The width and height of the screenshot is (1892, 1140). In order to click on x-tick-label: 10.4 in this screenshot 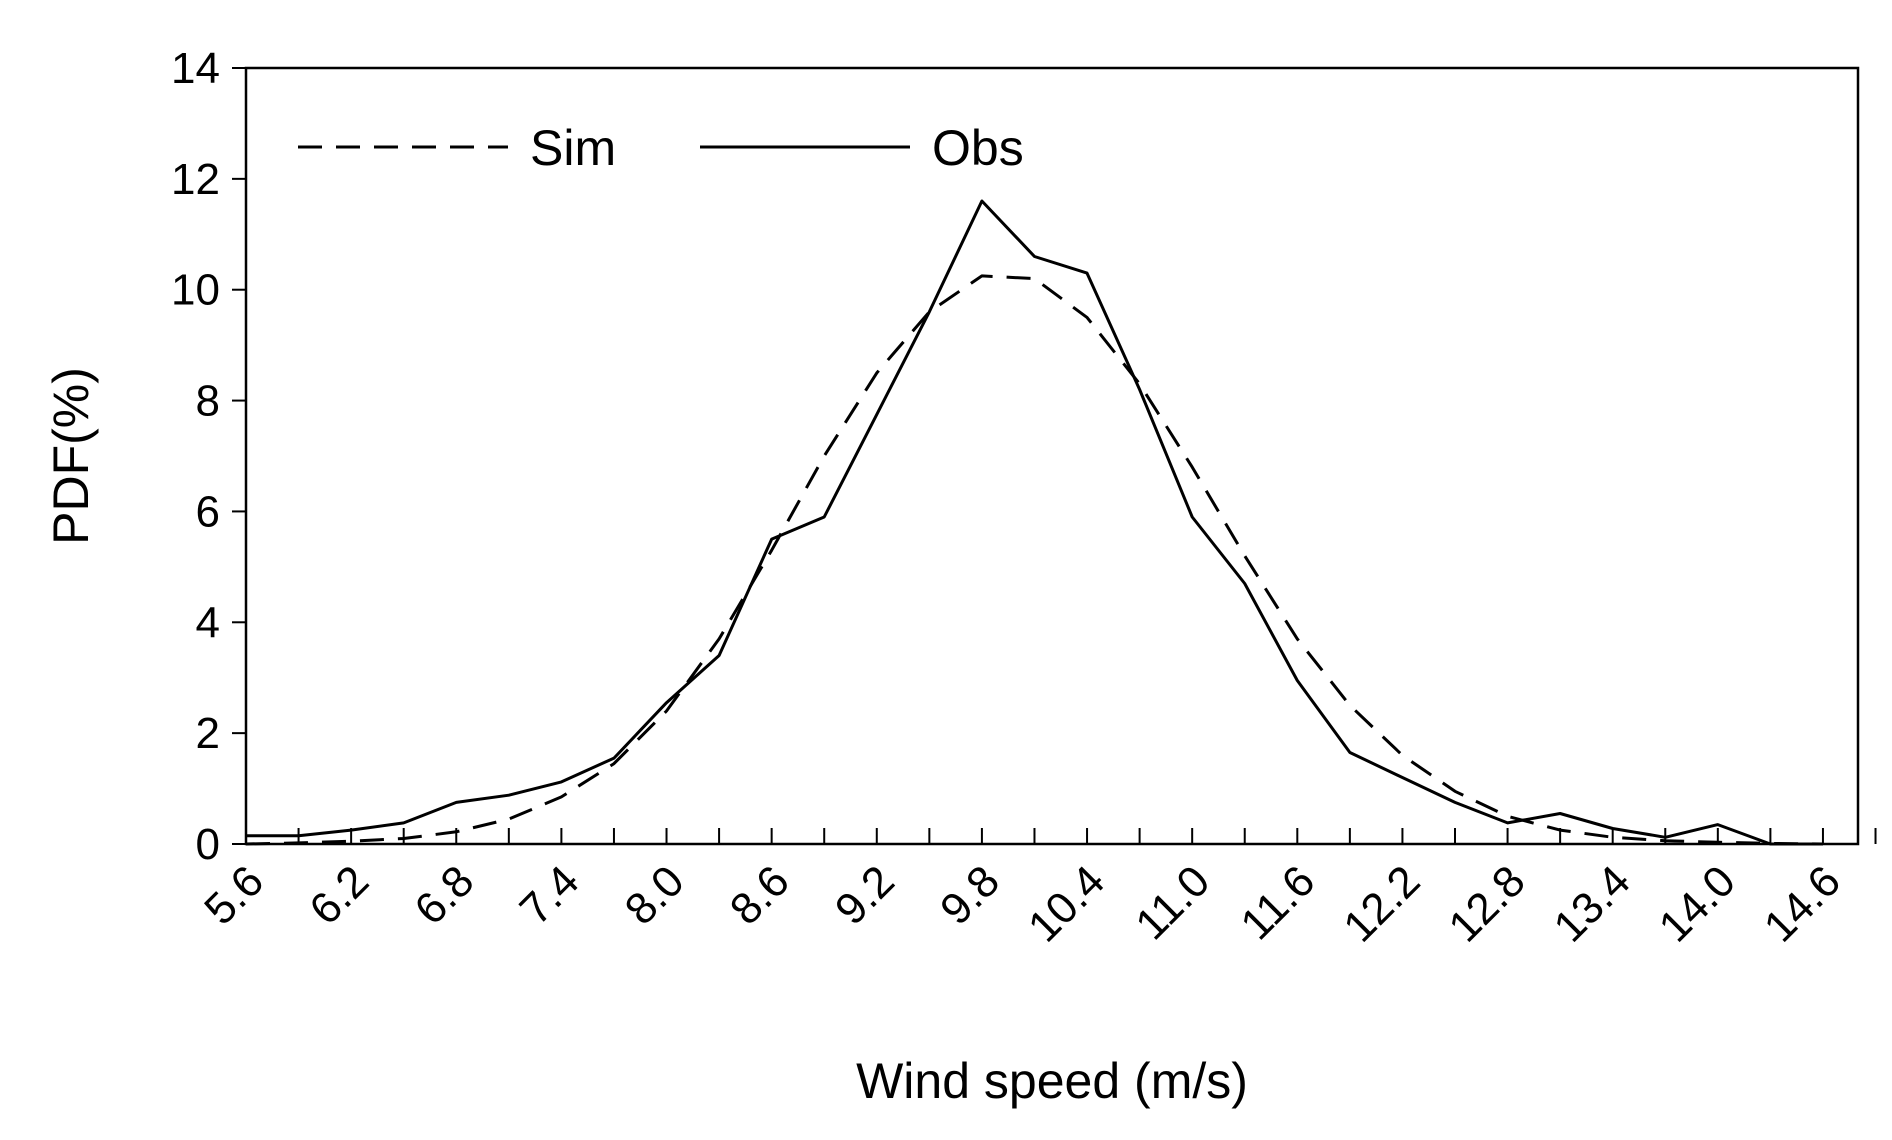, I will do `click(1066, 903)`.